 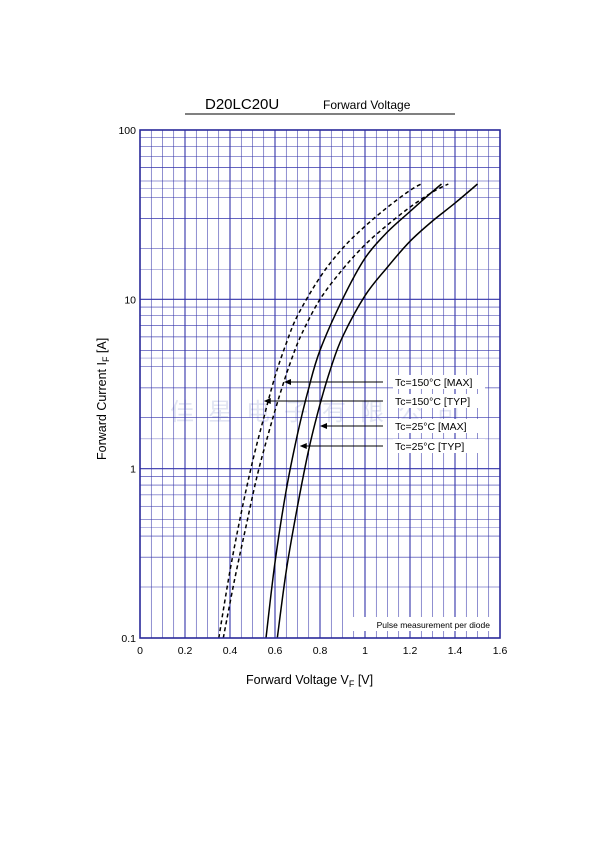 What do you see at coordinates (434, 625) in the screenshot?
I see `pulse-note: Pulse measurement per diode` at bounding box center [434, 625].